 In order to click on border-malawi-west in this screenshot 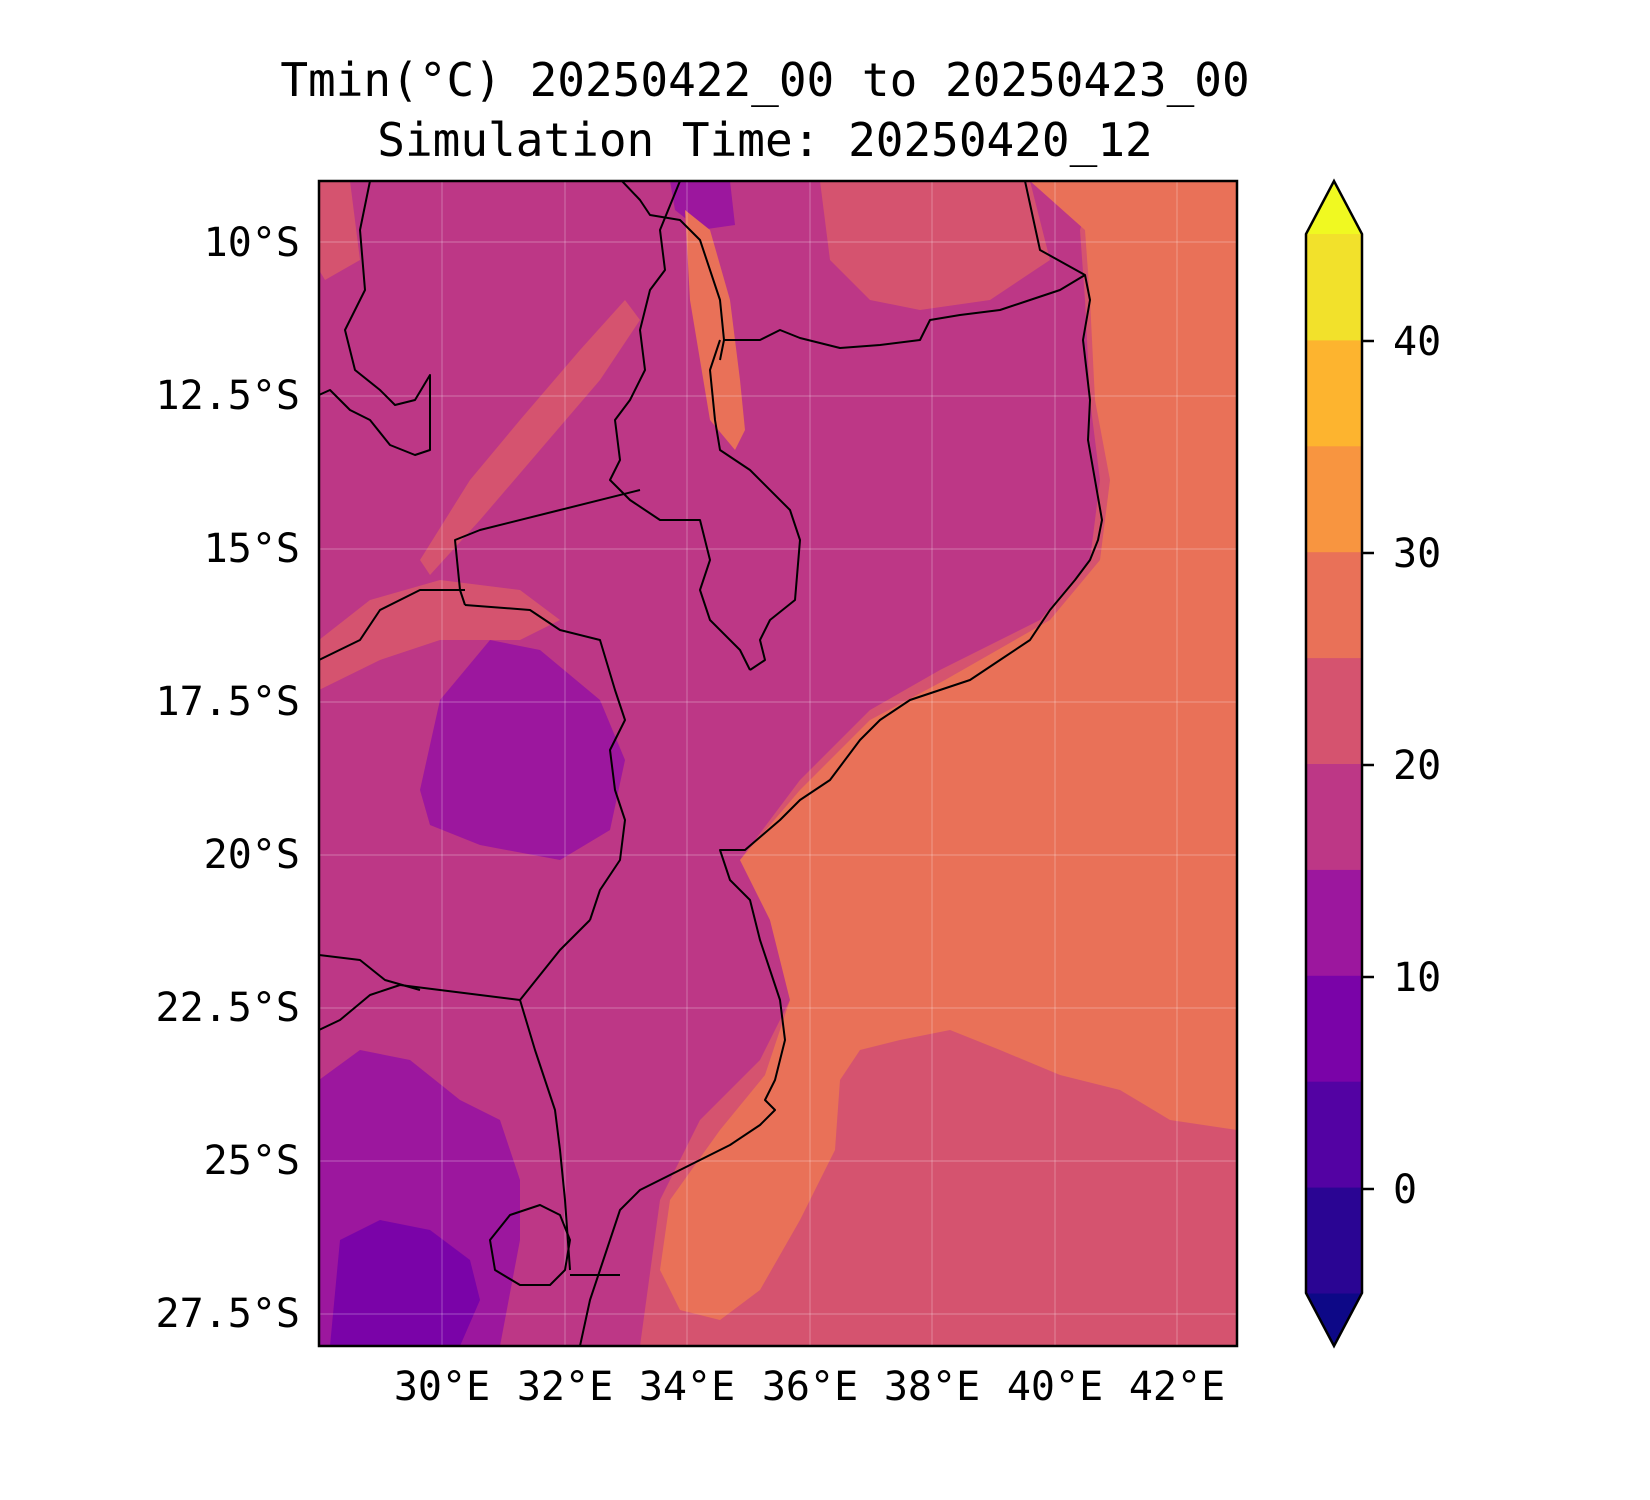, I will do `click(680, 426)`.